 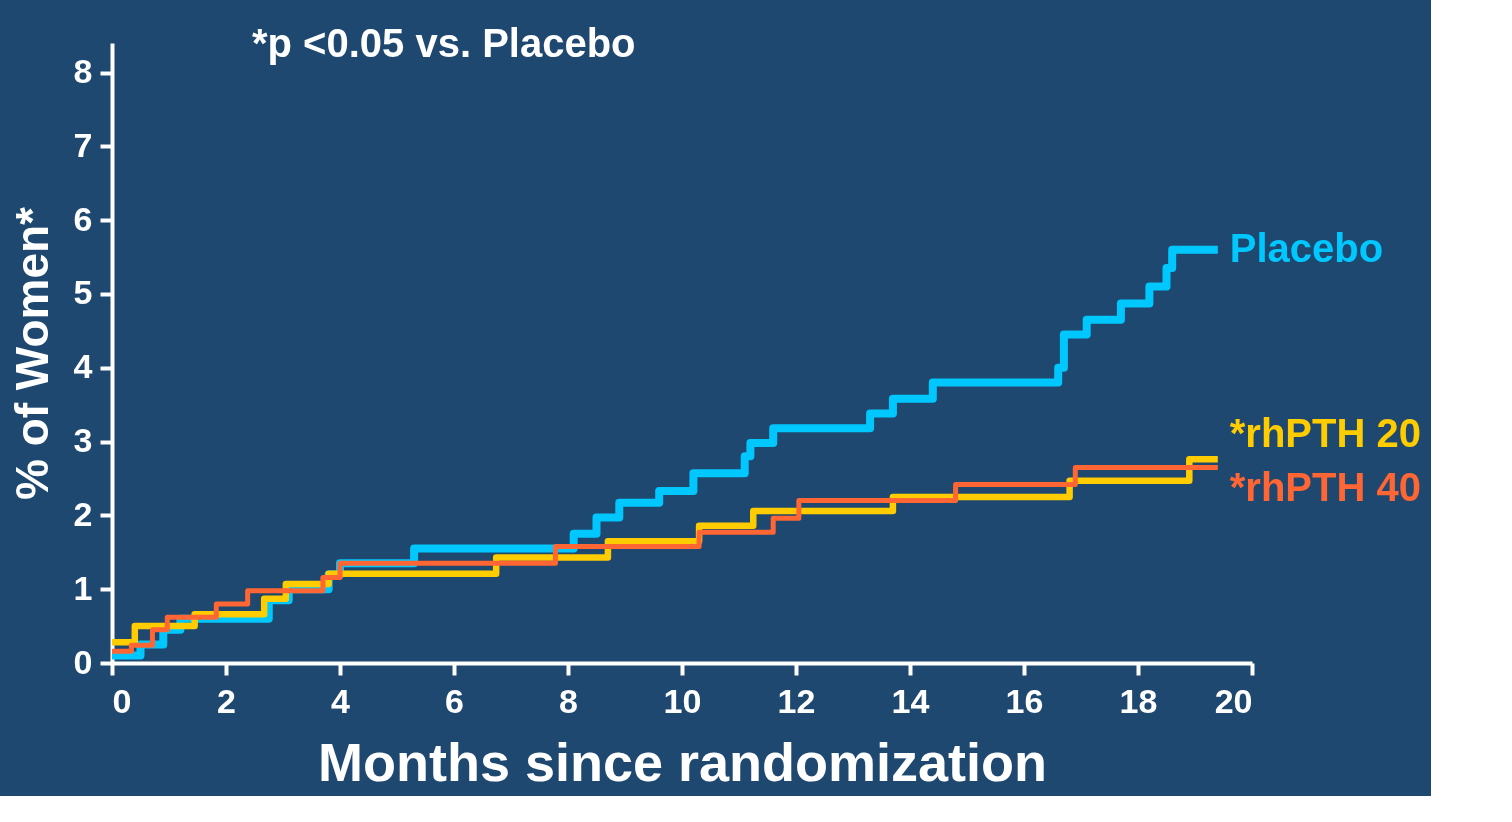 What do you see at coordinates (83, 366) in the screenshot?
I see `y-tick-label: 4` at bounding box center [83, 366].